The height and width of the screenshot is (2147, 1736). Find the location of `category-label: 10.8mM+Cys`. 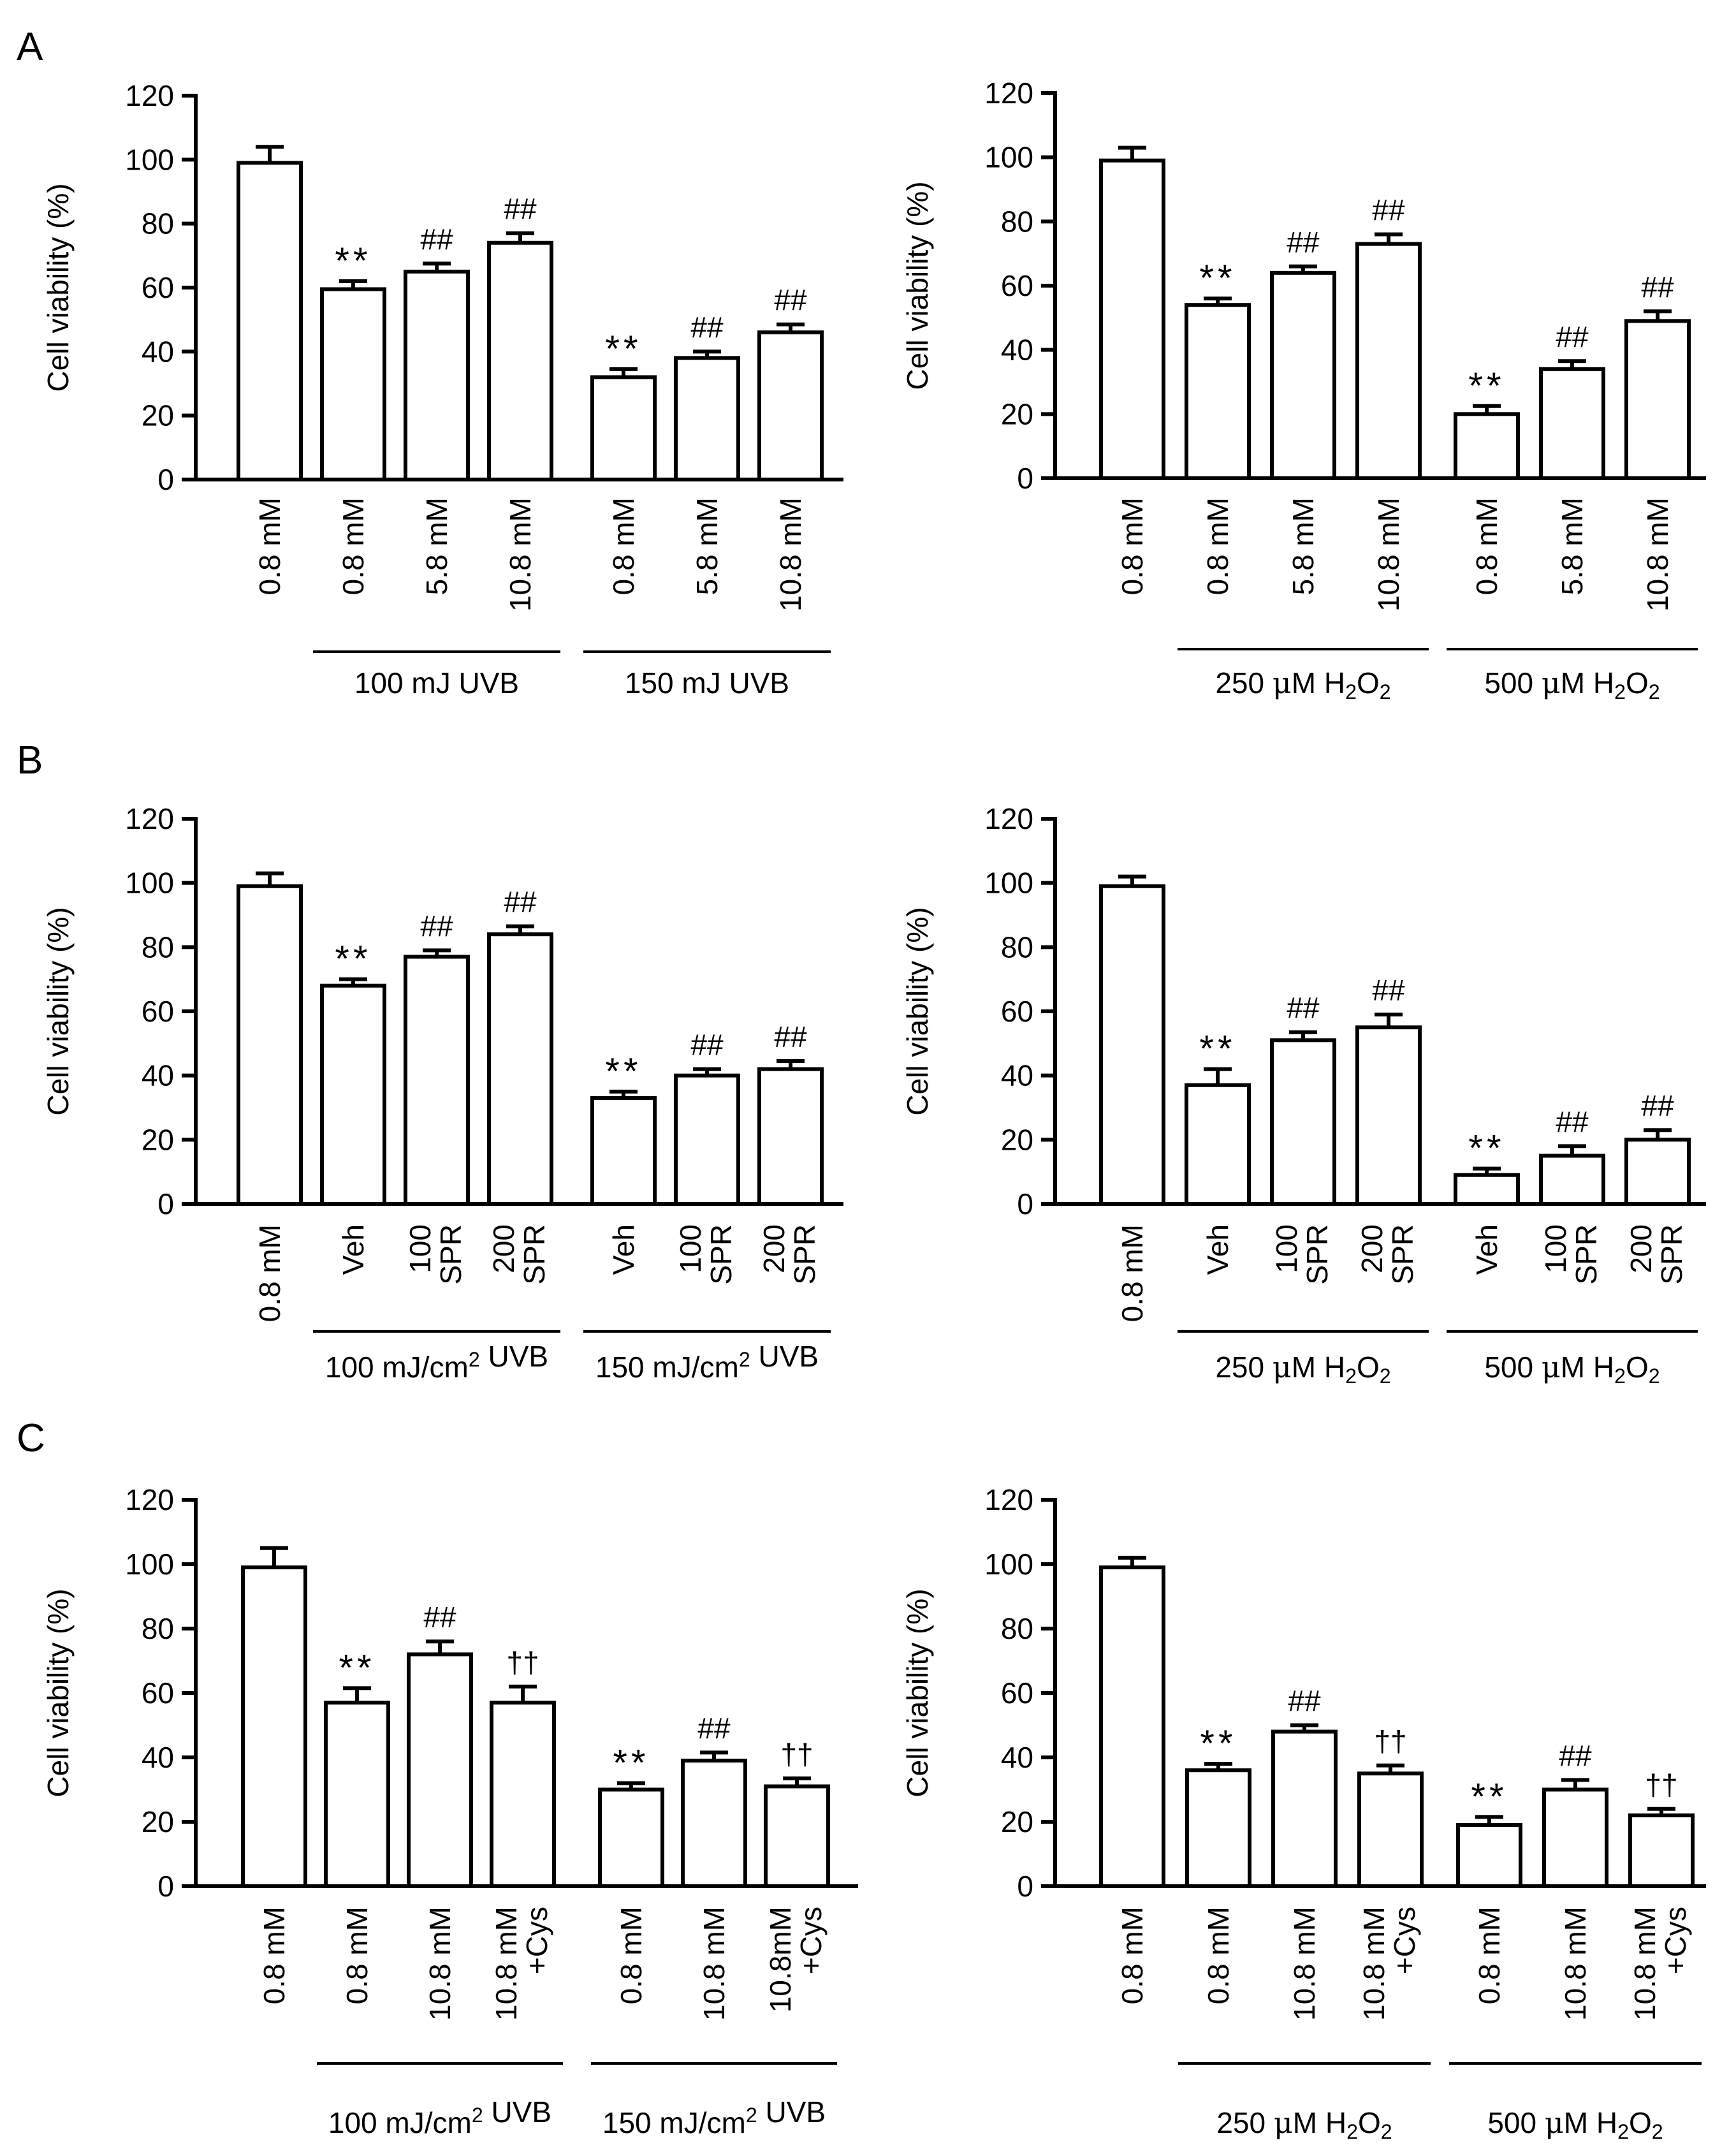

category-label: 10.8mM+Cys is located at coordinates (796, 1959).